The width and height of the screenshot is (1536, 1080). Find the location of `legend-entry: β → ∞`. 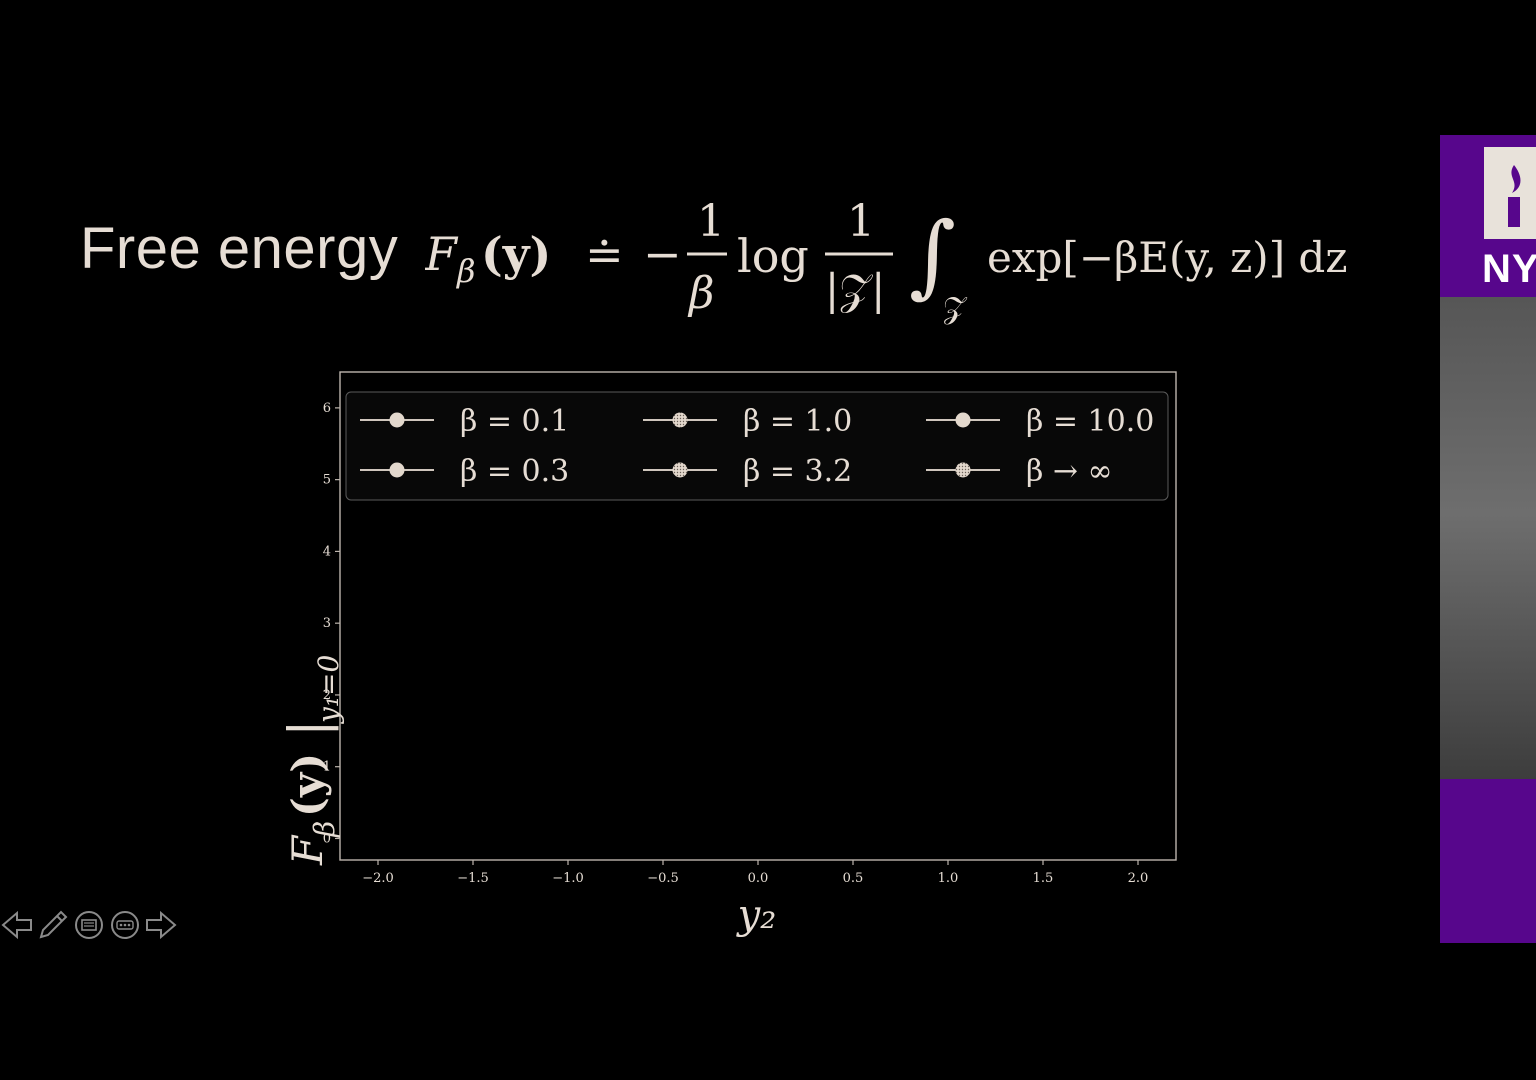

legend-entry: β → ∞ is located at coordinates (1069, 471).